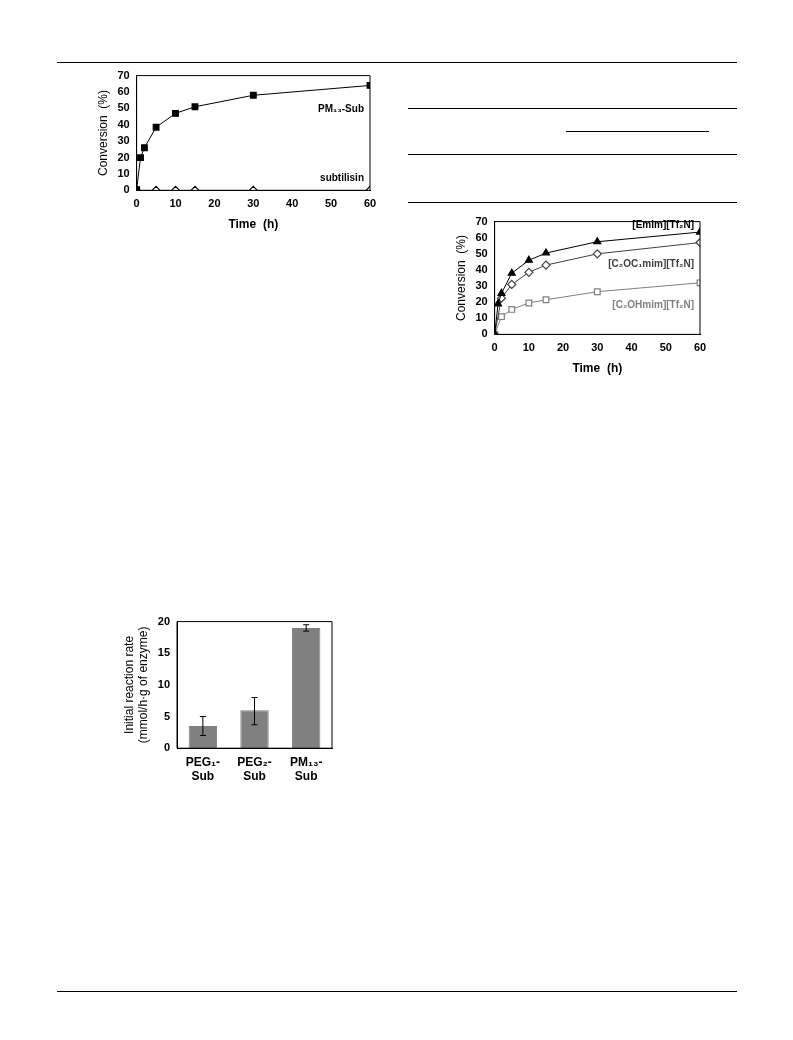  Describe the element at coordinates (342, 178) in the screenshot. I see `series-label: subtilisin` at that location.